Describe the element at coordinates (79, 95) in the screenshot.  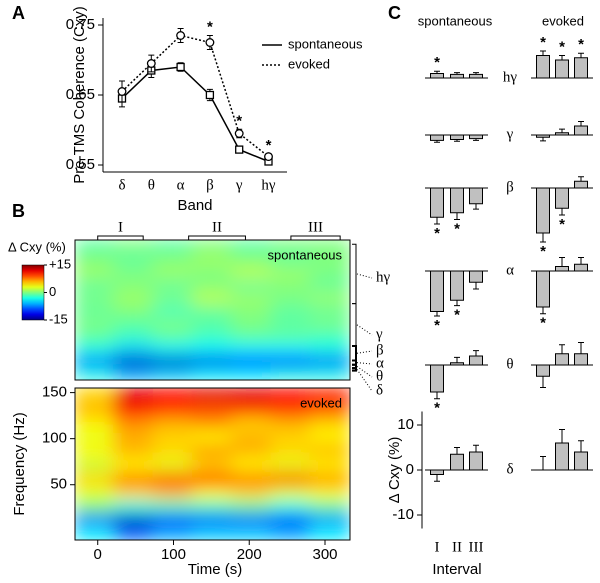
I see `y-axis-label: Pre-TMS Coherence (Cxy)` at that location.